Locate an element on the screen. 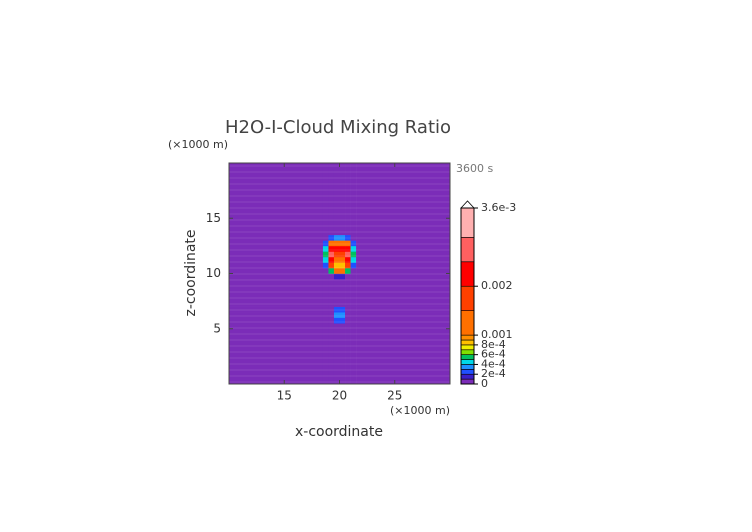 The height and width of the screenshot is (532, 752). x-tick-label: 25 is located at coordinates (394, 396).